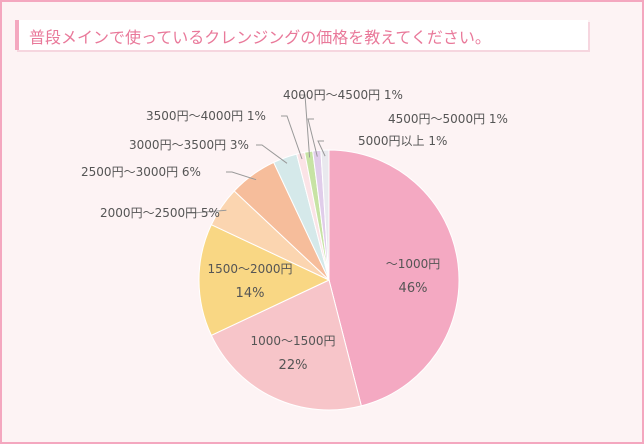  What do you see at coordinates (141, 172) in the screenshot?
I see `slice-label: 2500円～3000円 6%` at bounding box center [141, 172].